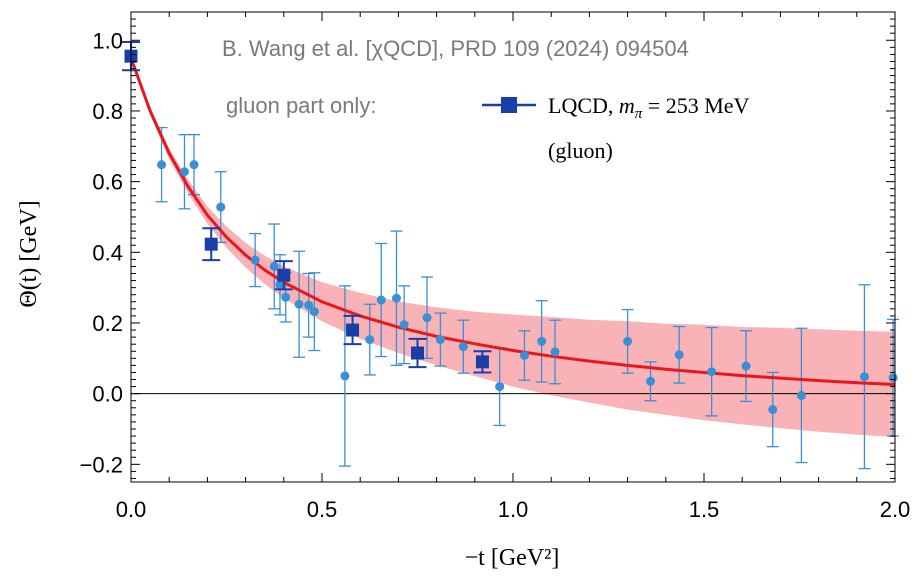  What do you see at coordinates (29, 253) in the screenshot?
I see `y-axis-label: Θ(t) [GeV]` at bounding box center [29, 253].